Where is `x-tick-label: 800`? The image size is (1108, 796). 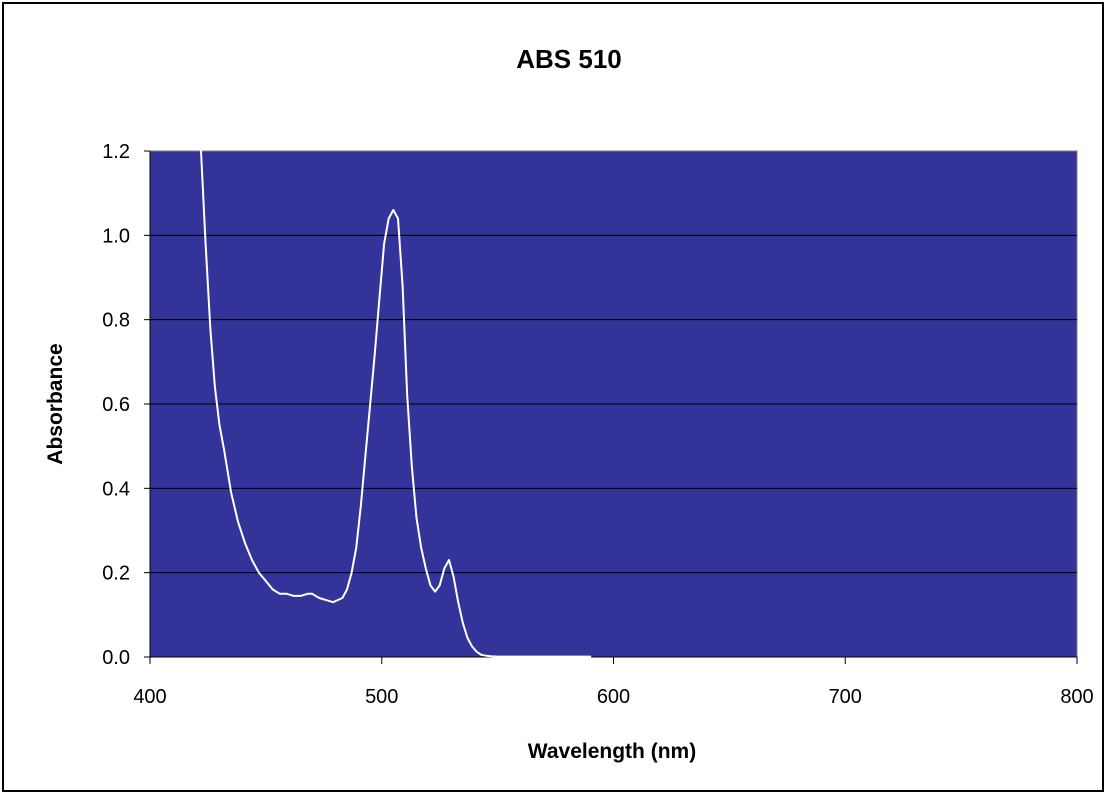 x-tick-label: 800 is located at coordinates (1076, 697).